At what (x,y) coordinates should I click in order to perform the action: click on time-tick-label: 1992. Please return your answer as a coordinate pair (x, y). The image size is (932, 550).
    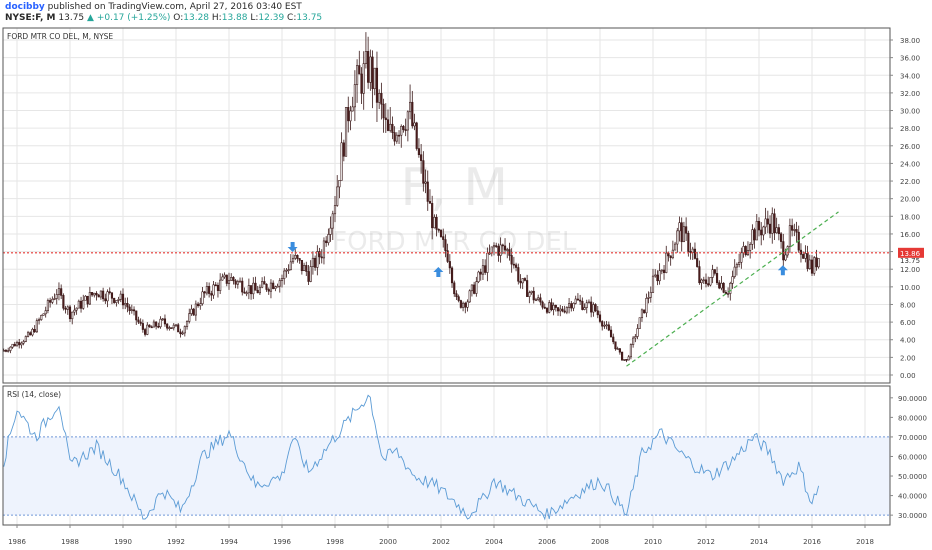
    Looking at the image, I should click on (176, 542).